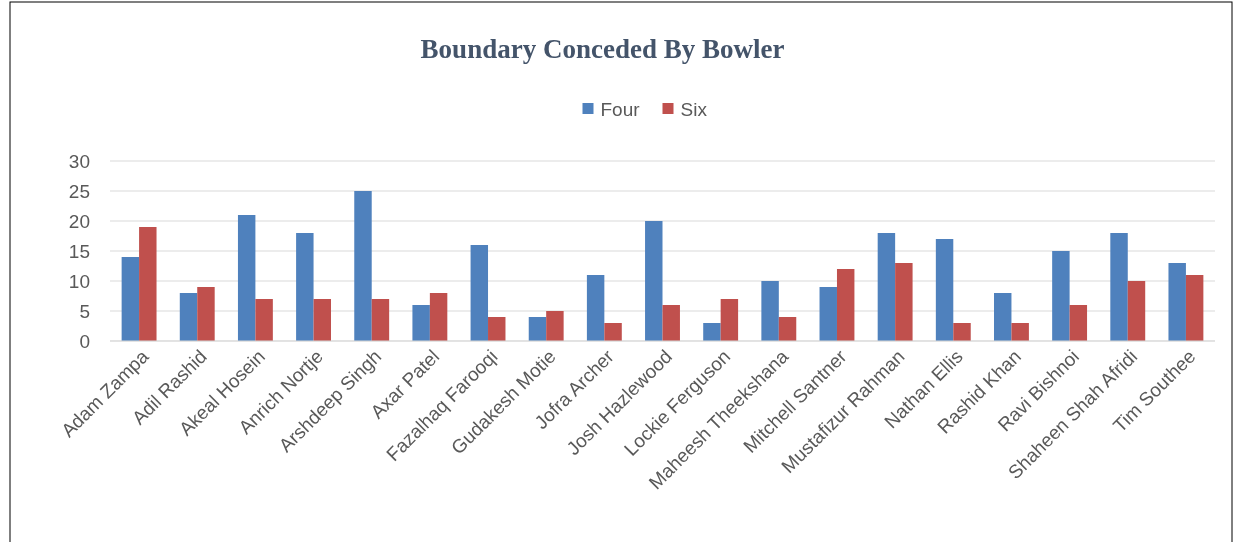 This screenshot has width=1244, height=542. What do you see at coordinates (79, 251) in the screenshot?
I see `y-tick-label: 15` at bounding box center [79, 251].